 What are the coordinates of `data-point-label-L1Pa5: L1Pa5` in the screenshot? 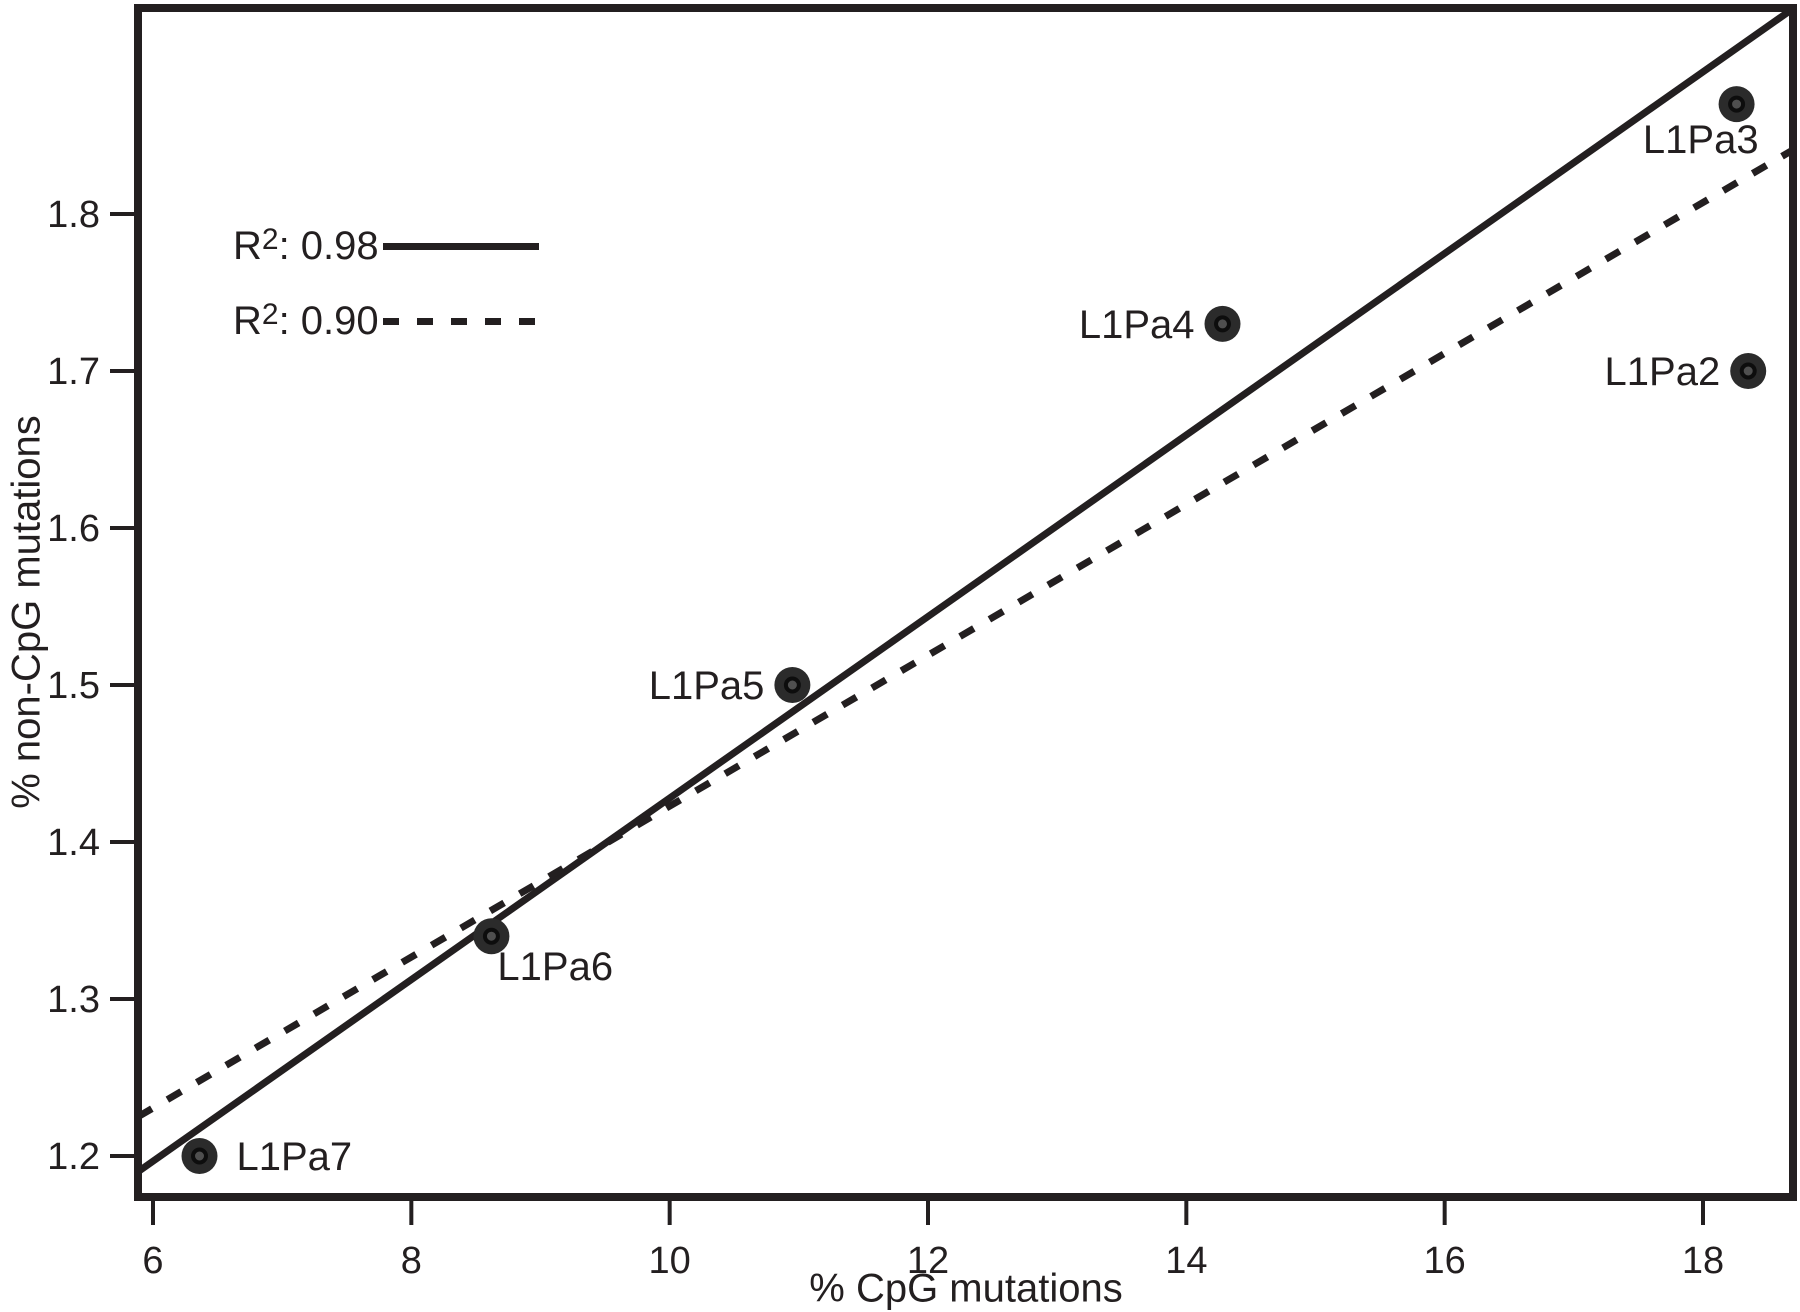 It's located at (707, 686).